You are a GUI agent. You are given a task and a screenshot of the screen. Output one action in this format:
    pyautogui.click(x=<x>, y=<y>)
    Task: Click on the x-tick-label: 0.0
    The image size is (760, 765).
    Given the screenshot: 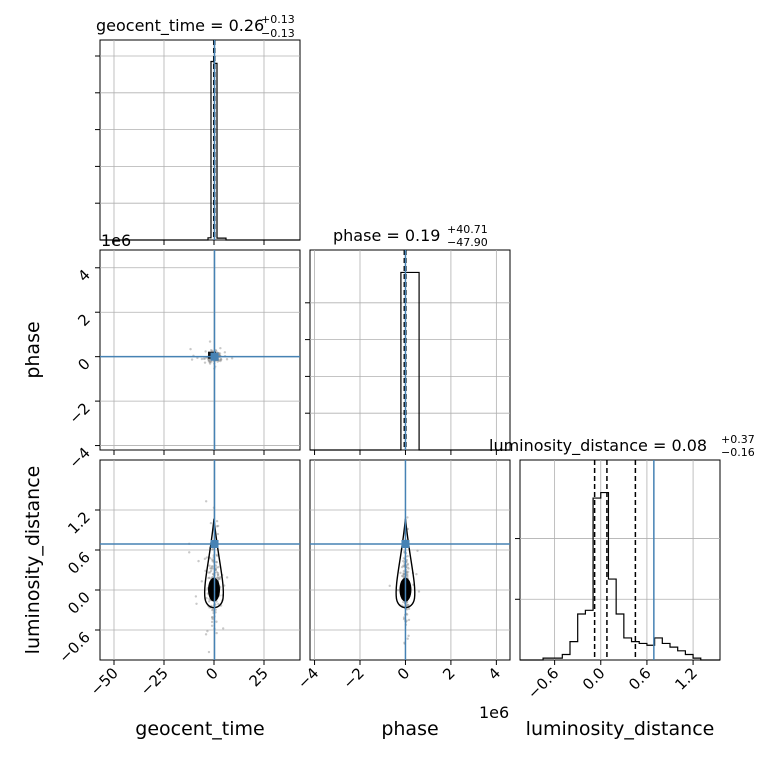 What is the action you would take?
    pyautogui.click(x=594, y=679)
    